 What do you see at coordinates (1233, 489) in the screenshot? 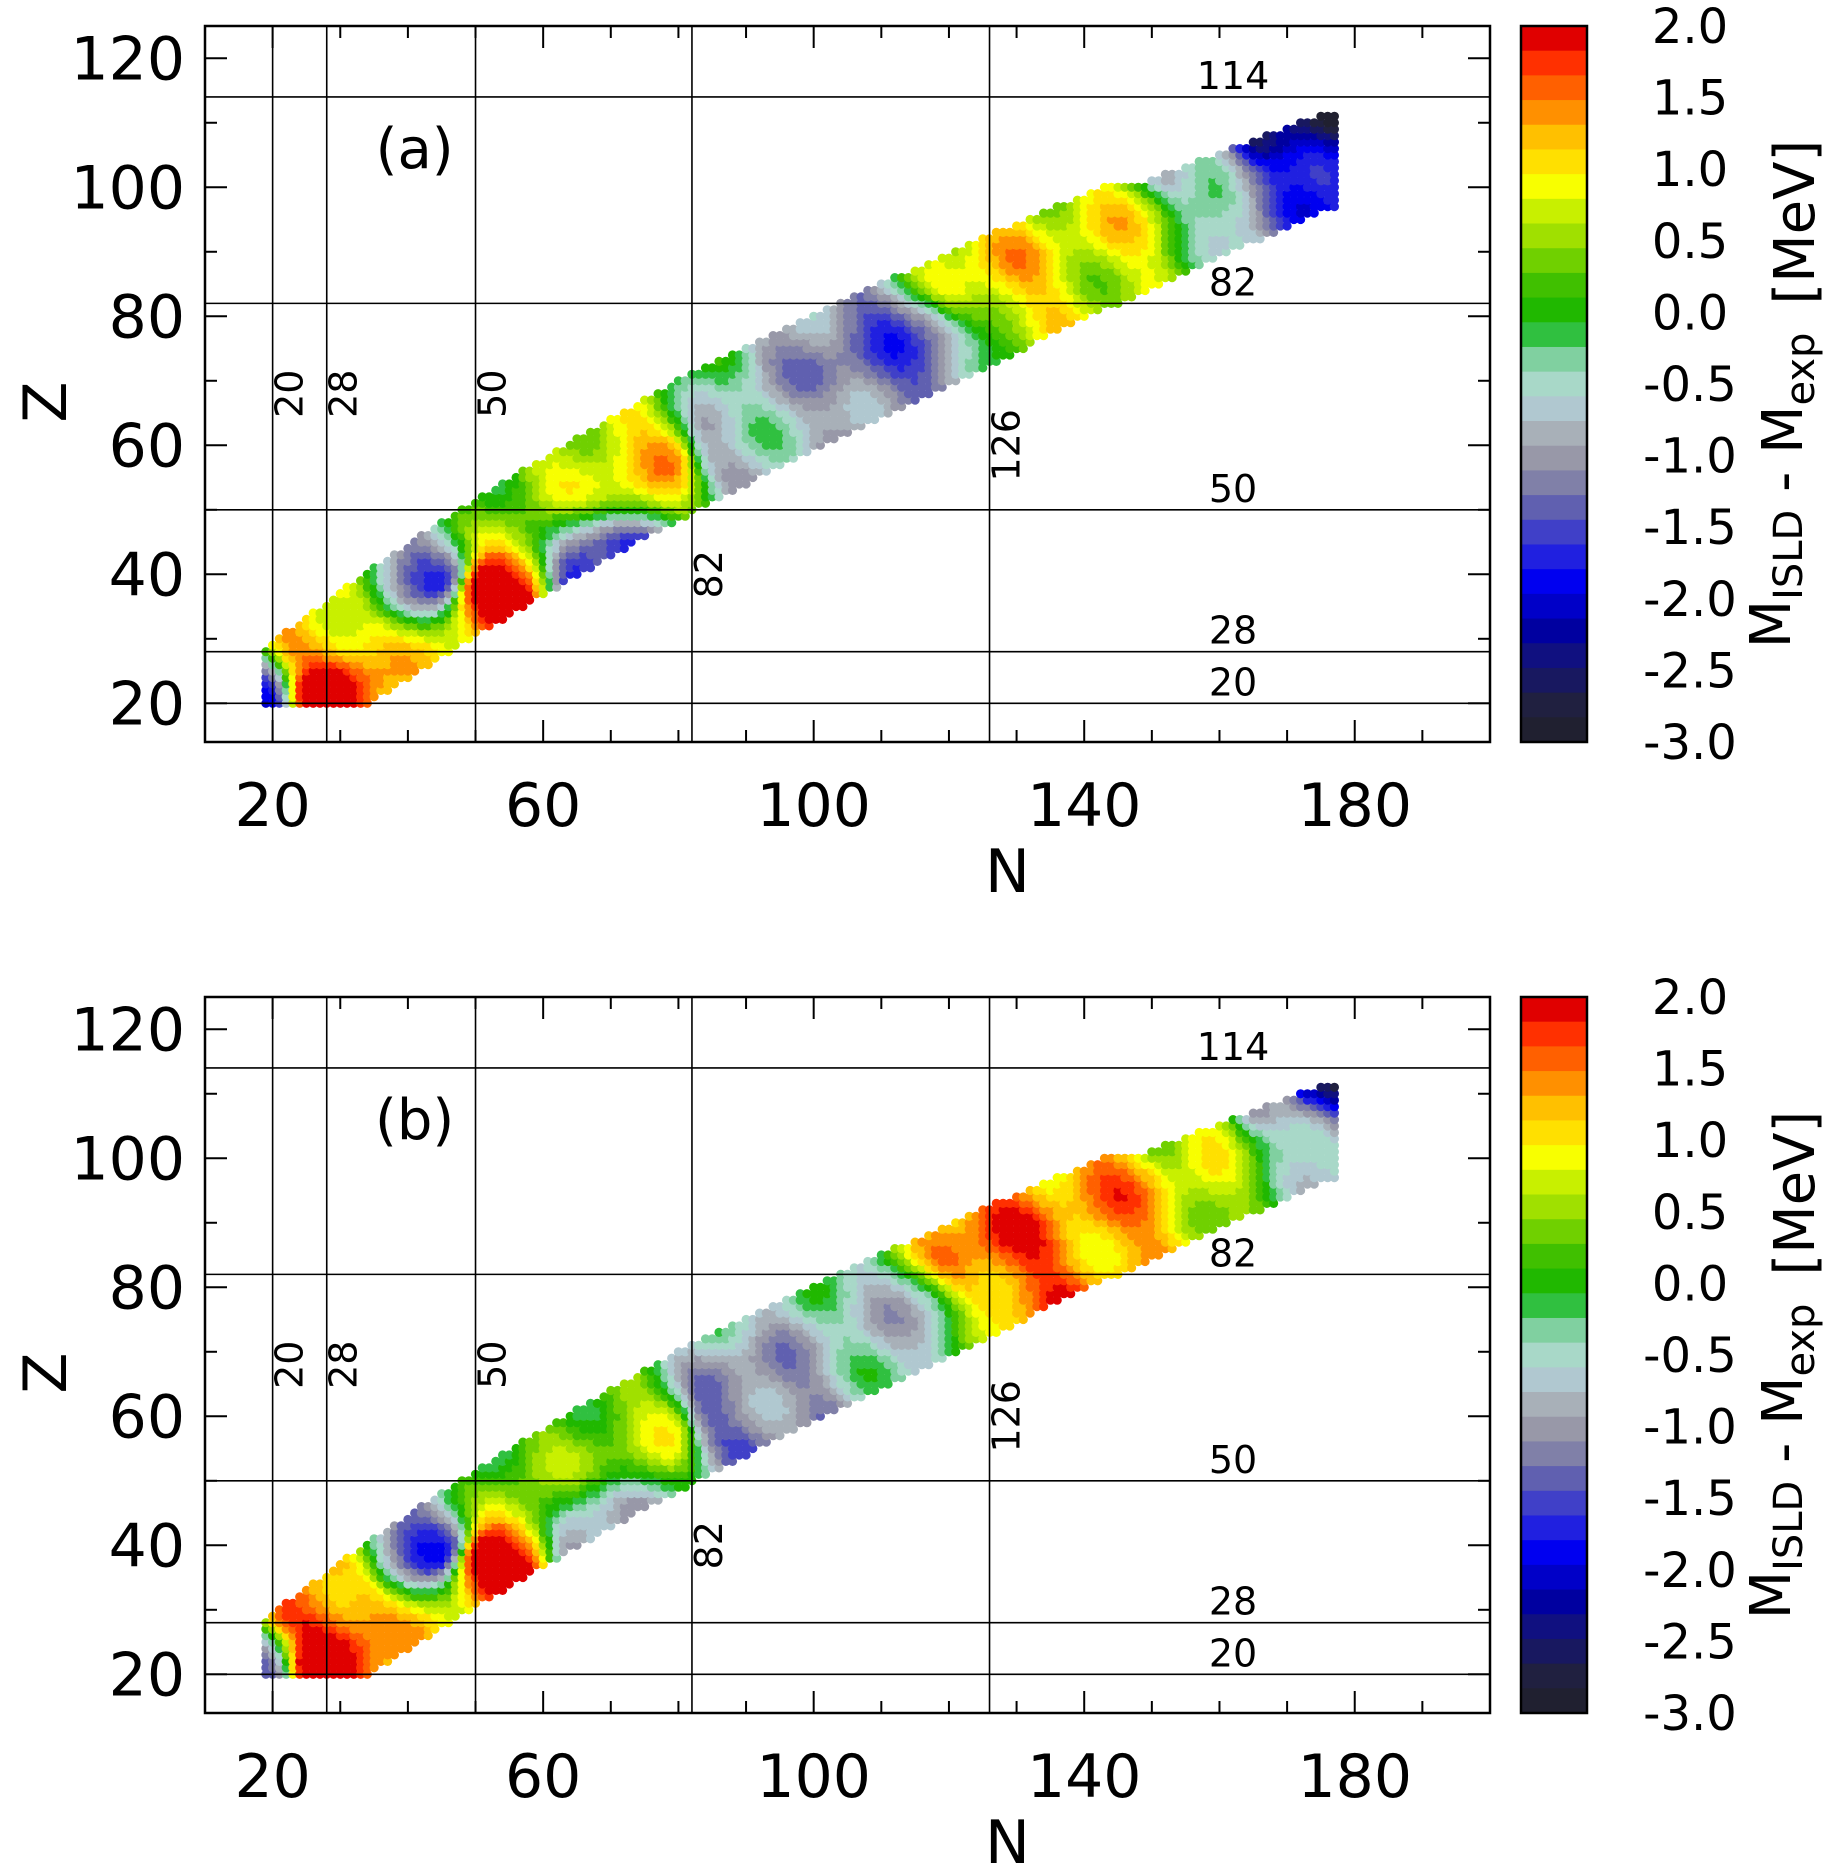
I see `proton-magic-label: 50` at bounding box center [1233, 489].